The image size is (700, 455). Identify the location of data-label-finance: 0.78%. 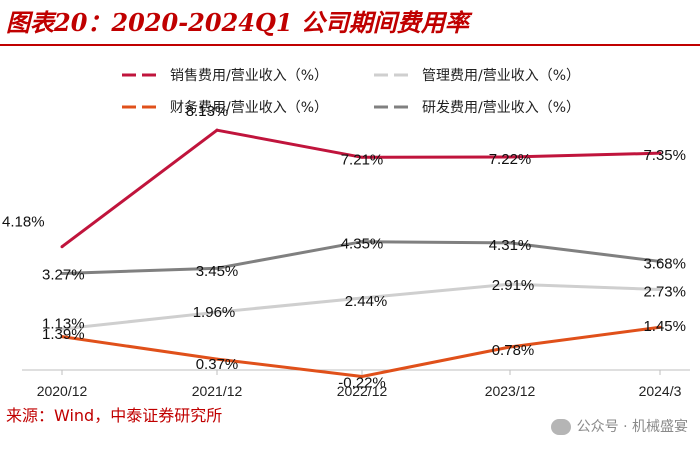
(513, 350).